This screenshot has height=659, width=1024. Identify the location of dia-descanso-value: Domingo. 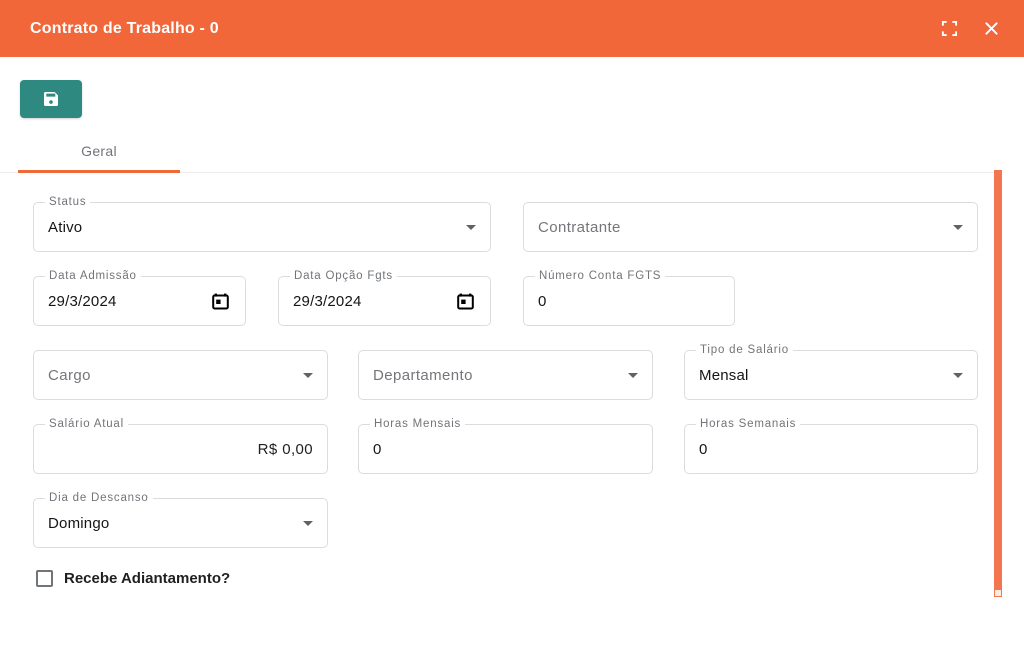
(79, 523).